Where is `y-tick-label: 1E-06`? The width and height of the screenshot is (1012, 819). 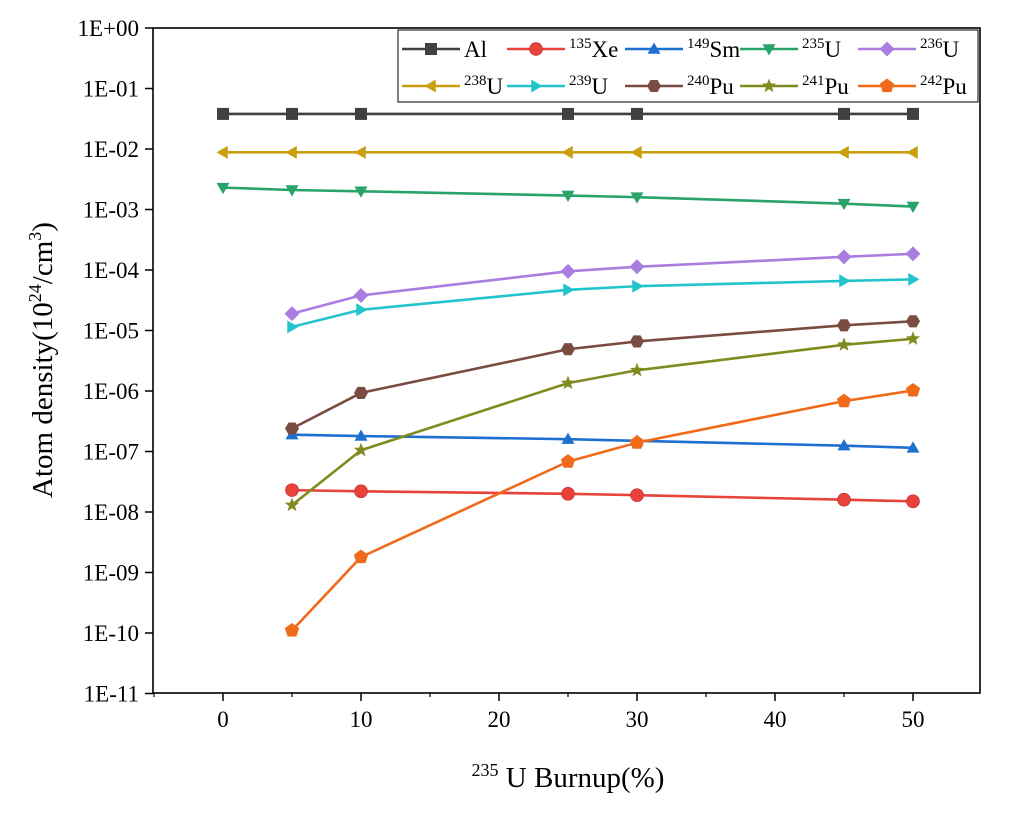
y-tick-label: 1E-06 is located at coordinates (111, 391).